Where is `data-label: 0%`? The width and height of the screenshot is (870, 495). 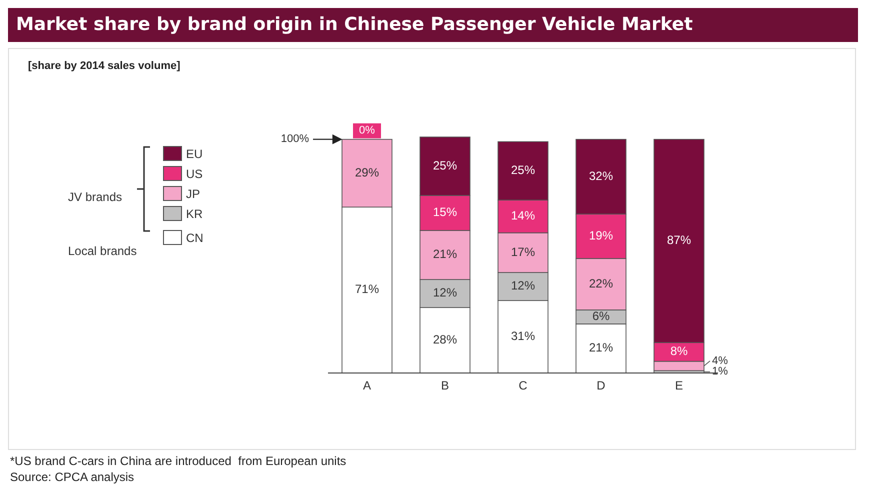 data-label: 0% is located at coordinates (367, 130).